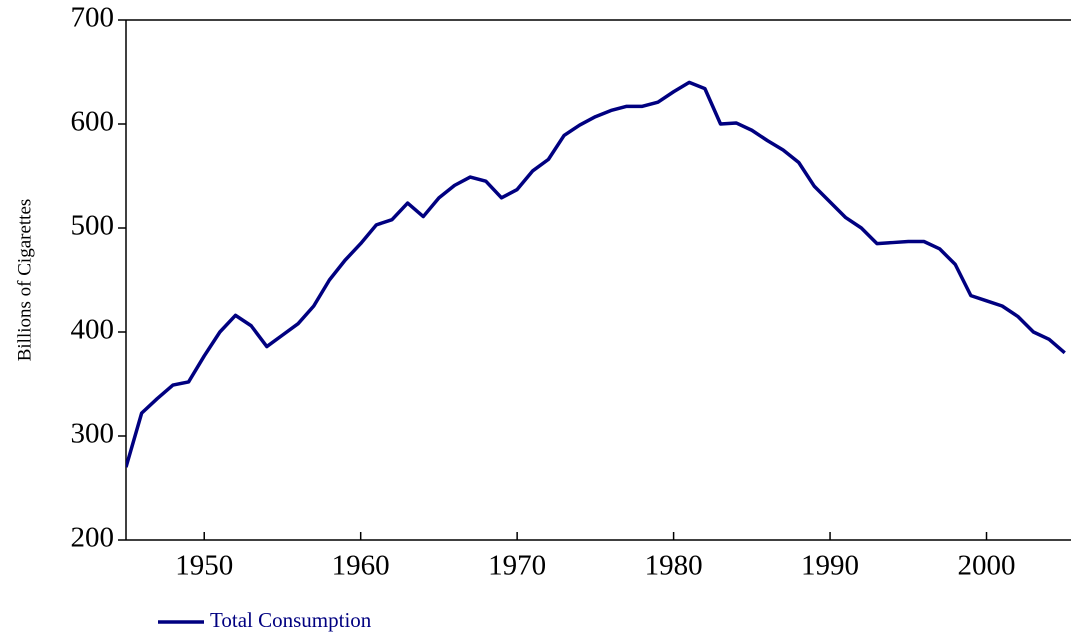 The image size is (1071, 637). What do you see at coordinates (830, 566) in the screenshot?
I see `x-tick-label: 1990` at bounding box center [830, 566].